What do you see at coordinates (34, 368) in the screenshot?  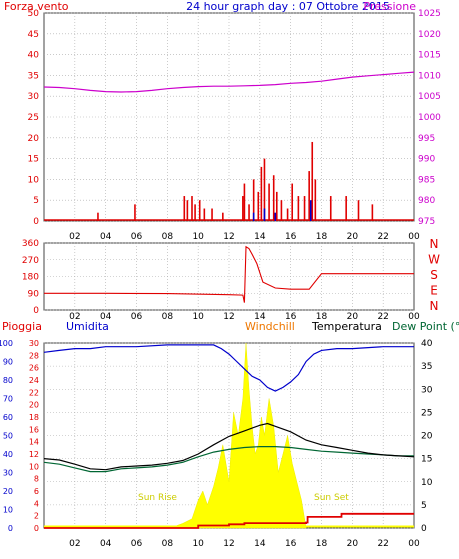 I see `rain-y-tick-label: 26` at bounding box center [34, 368].